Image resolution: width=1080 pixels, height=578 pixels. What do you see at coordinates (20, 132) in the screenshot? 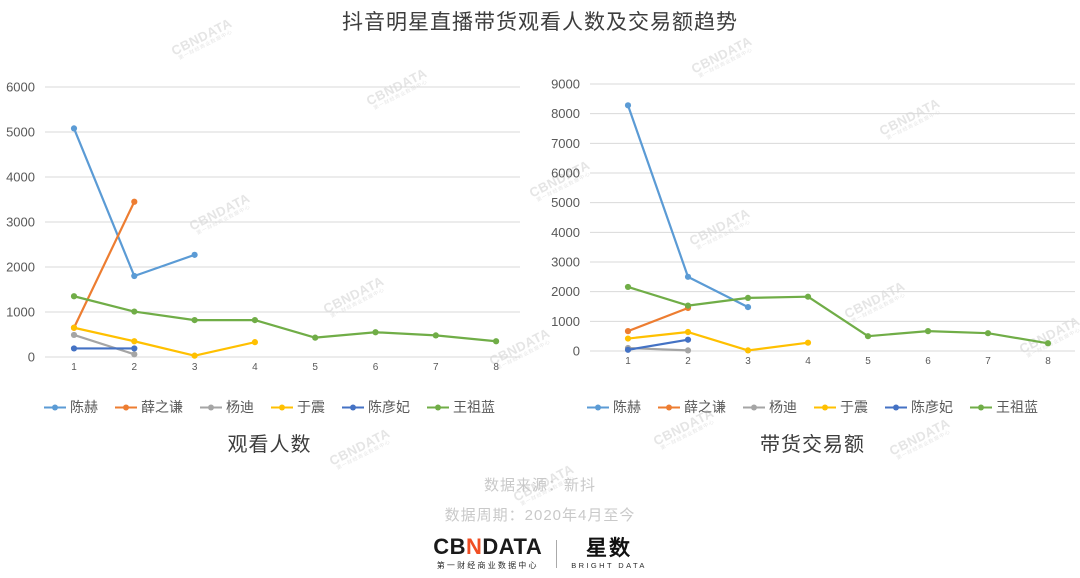
I see `y-axis-label: 5000` at bounding box center [20, 132].